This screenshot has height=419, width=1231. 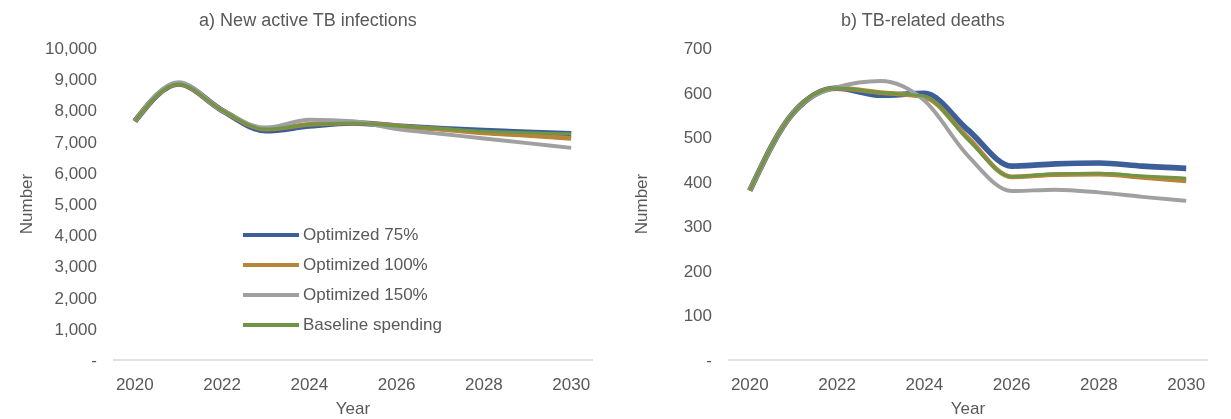 What do you see at coordinates (697, 93) in the screenshot?
I see `y-tick-label: 600` at bounding box center [697, 93].